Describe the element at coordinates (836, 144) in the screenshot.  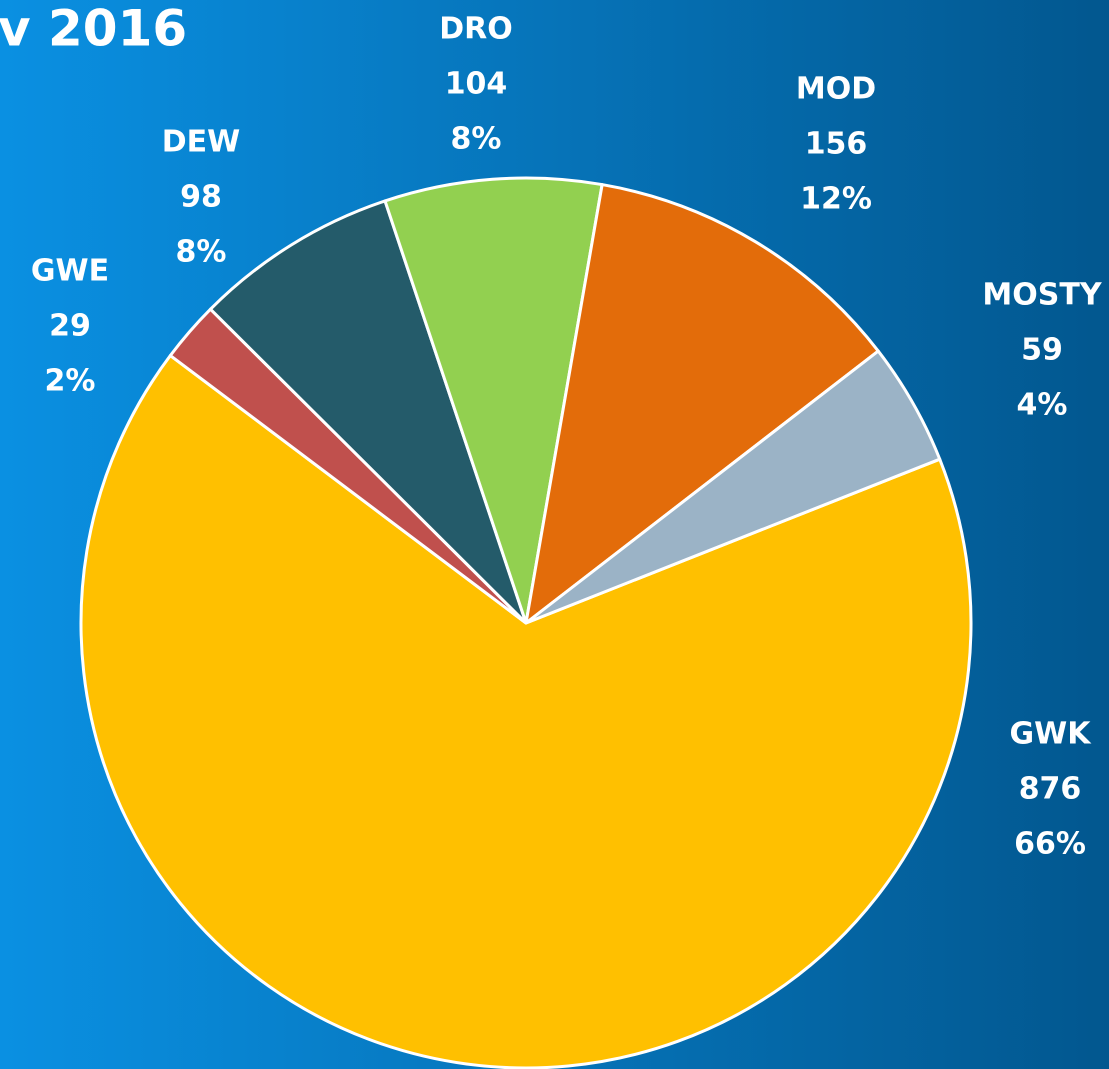
I see `slice-value: 156` at that location.